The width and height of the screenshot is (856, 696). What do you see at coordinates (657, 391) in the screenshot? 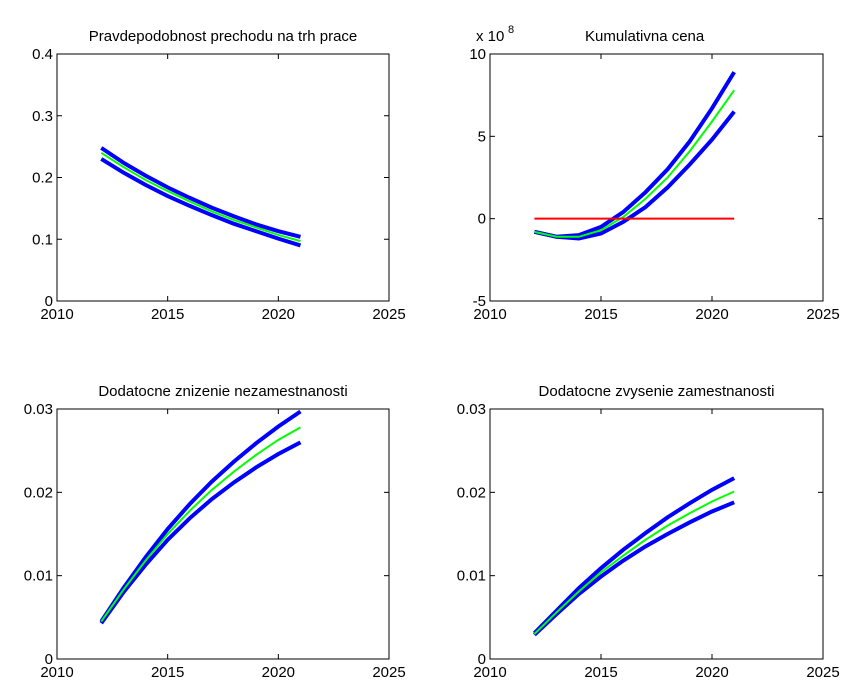
I see `chart-title: Dodatocne zvysenie zamestnanosti` at bounding box center [657, 391].